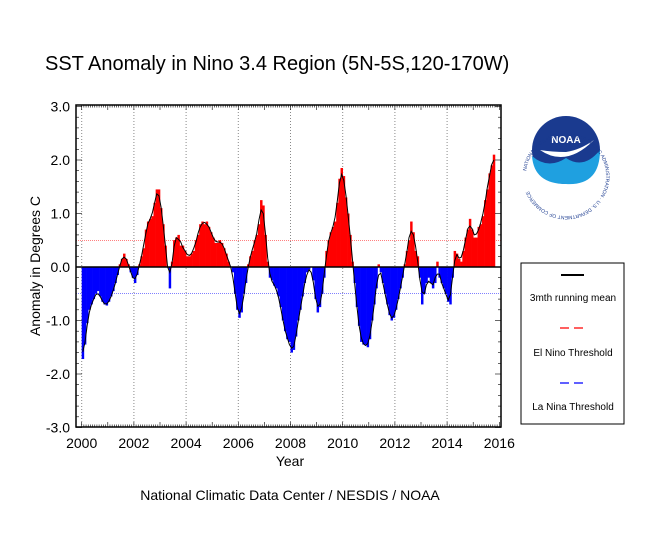  What do you see at coordinates (61, 160) in the screenshot?
I see `y-tick-label: 2.0` at bounding box center [61, 160].